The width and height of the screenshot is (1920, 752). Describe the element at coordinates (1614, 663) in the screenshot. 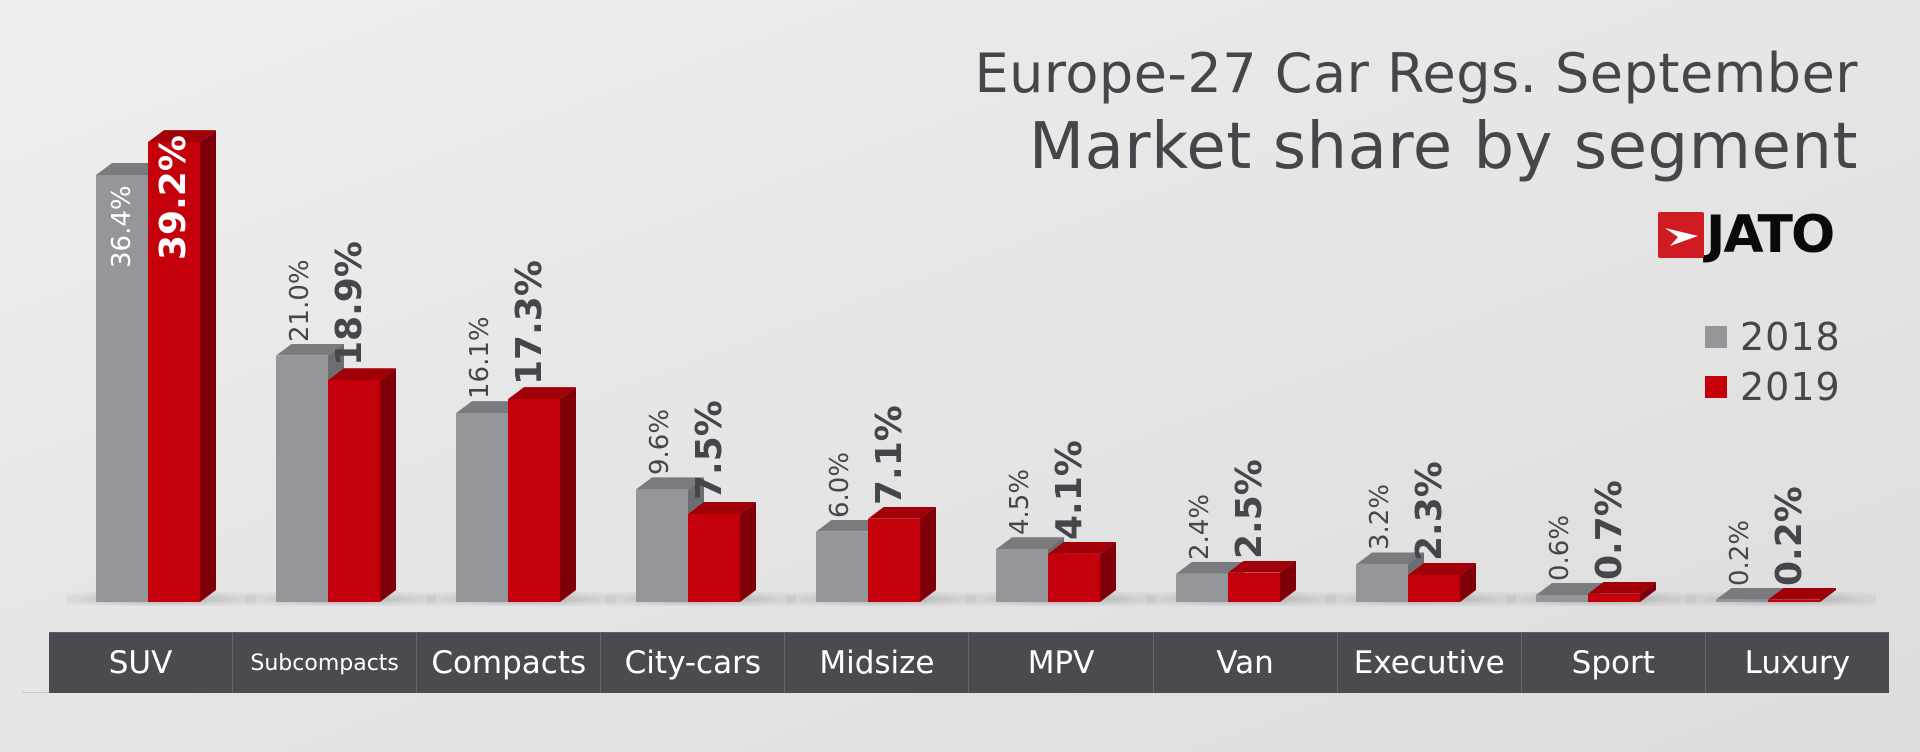

I see `category-label-sport: Sport` at that location.